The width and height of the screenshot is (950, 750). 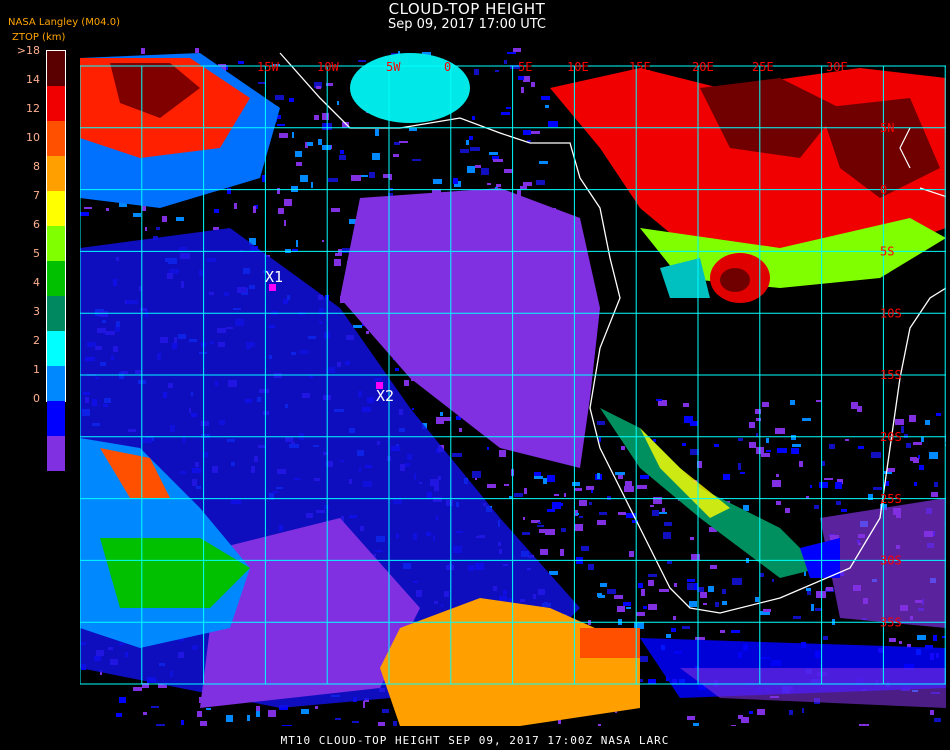 I want to click on legend-label: 14, so click(x=33, y=79).